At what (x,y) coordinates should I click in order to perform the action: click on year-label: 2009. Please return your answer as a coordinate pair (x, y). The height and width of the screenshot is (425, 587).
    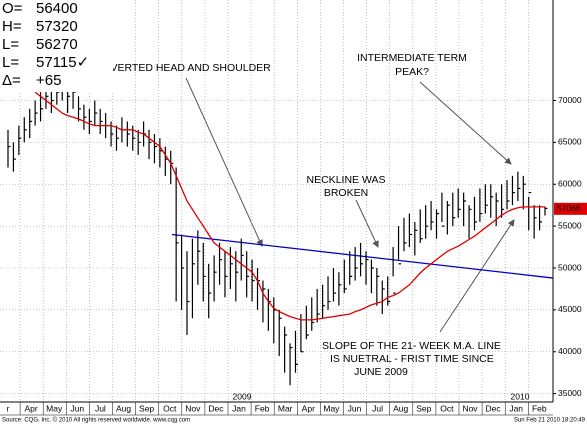
    Looking at the image, I should click on (242, 396).